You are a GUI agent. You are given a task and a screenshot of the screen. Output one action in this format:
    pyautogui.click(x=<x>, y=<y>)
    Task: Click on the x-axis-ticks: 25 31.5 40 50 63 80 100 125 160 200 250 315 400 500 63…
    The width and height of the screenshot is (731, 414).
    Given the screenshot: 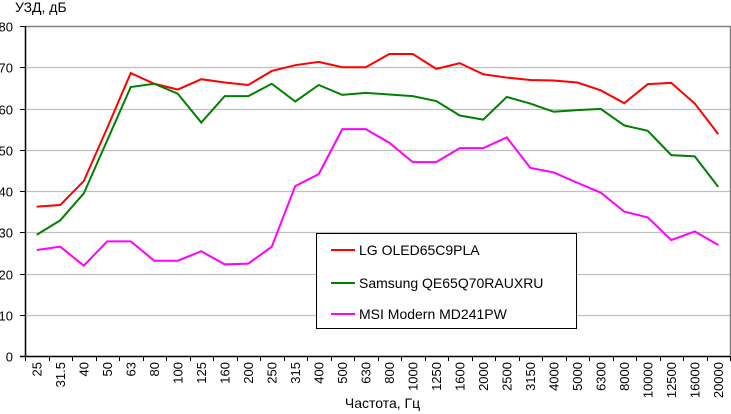 What is the action you would take?
    pyautogui.click(x=378, y=377)
    